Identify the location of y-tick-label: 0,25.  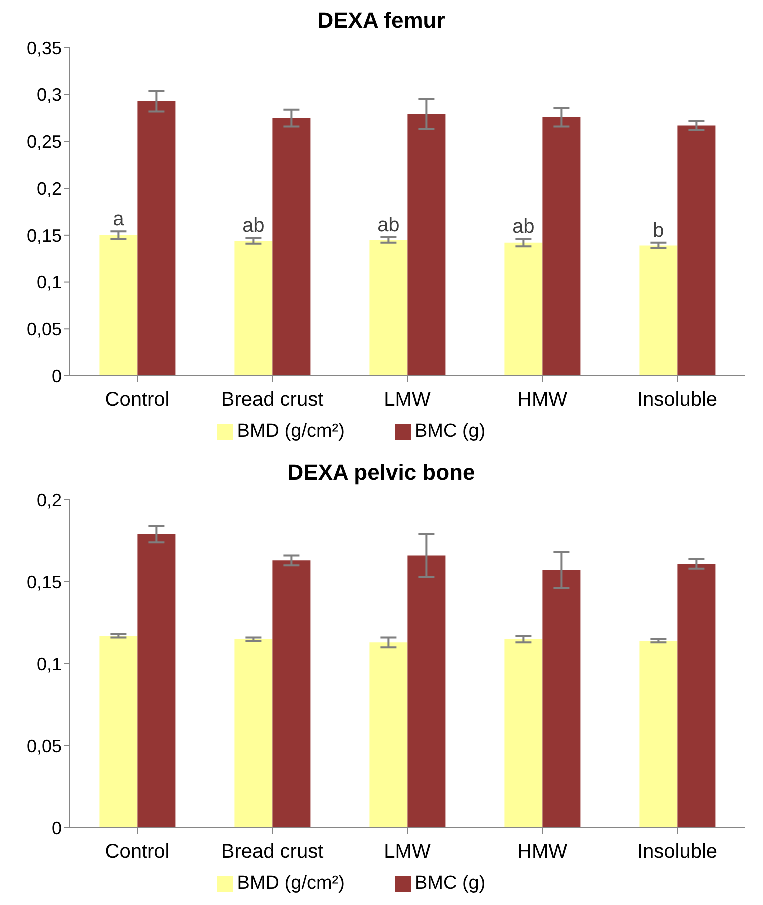
(44, 142).